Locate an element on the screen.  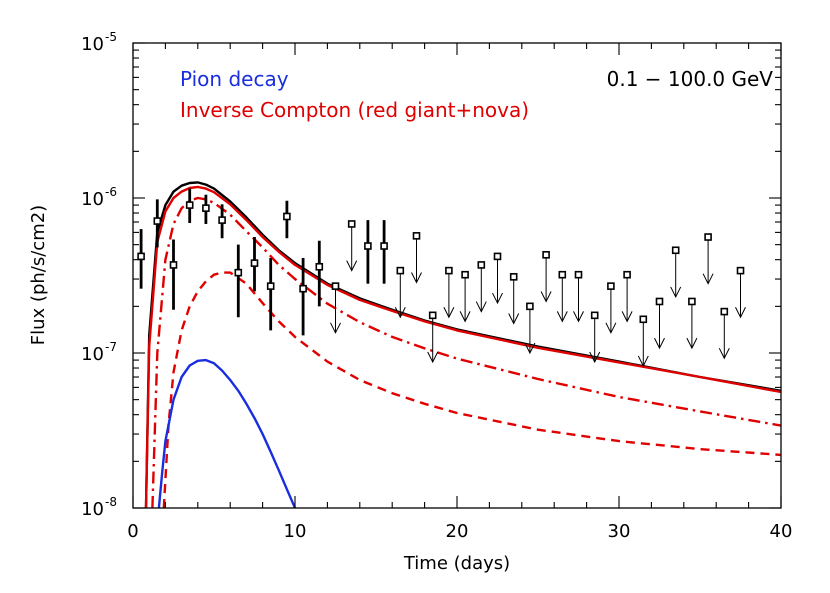
legend-pion-decay: Pion decay is located at coordinates (234, 79).